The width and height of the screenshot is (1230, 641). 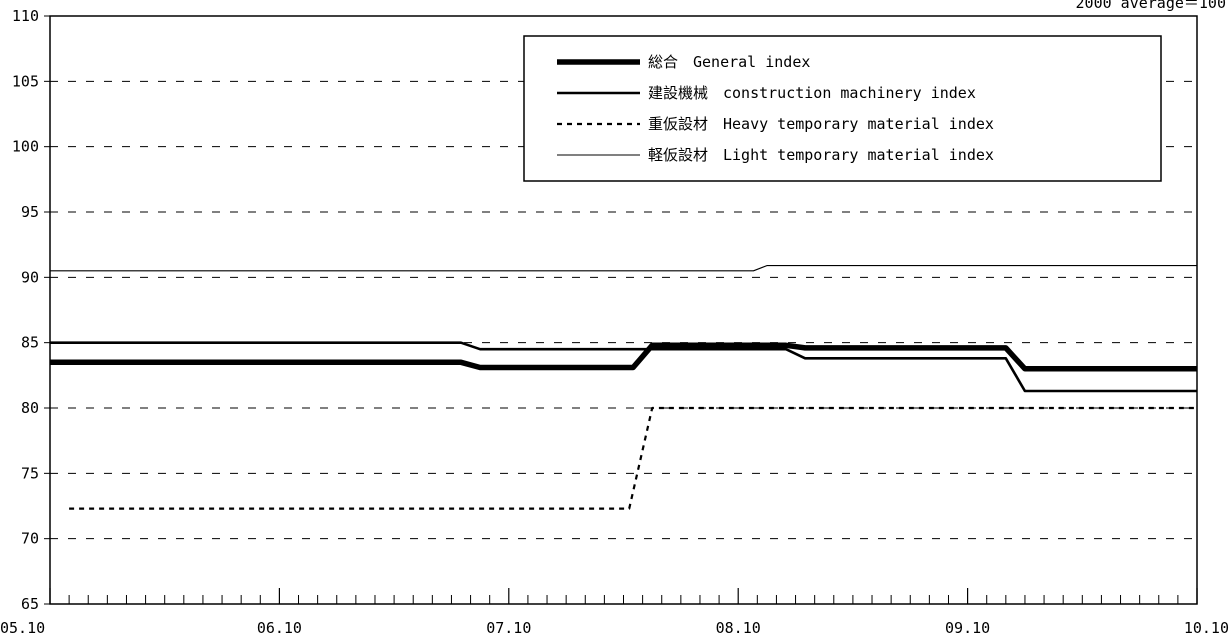 I want to click on y-tick-label: 85, so click(x=30, y=343).